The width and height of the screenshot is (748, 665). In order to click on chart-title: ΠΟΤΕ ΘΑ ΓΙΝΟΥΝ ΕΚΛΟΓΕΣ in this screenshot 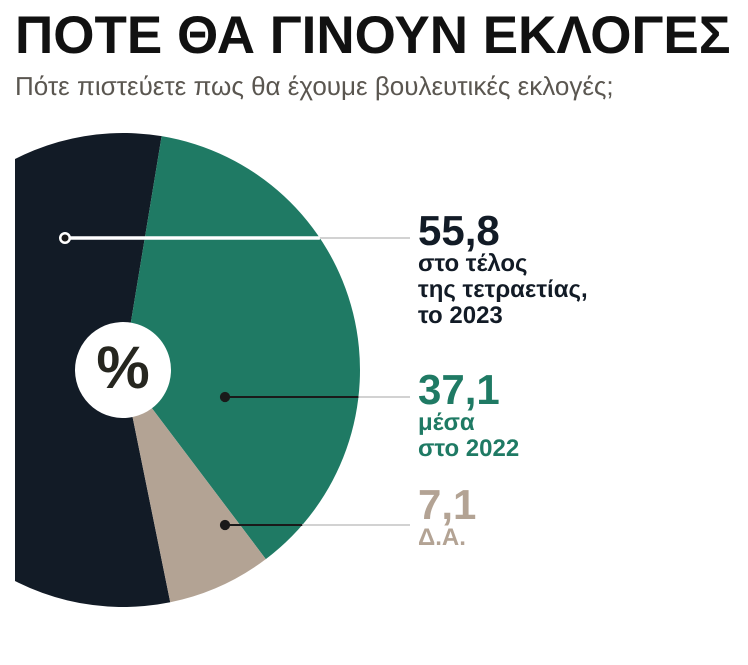, I will do `click(372, 35)`.